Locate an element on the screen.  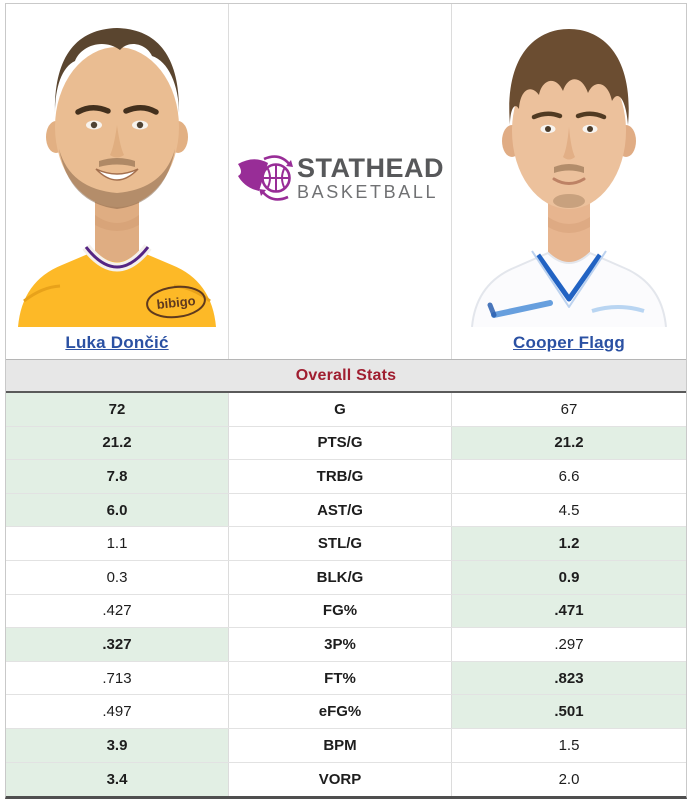
stat-label: G is located at coordinates (340, 409).